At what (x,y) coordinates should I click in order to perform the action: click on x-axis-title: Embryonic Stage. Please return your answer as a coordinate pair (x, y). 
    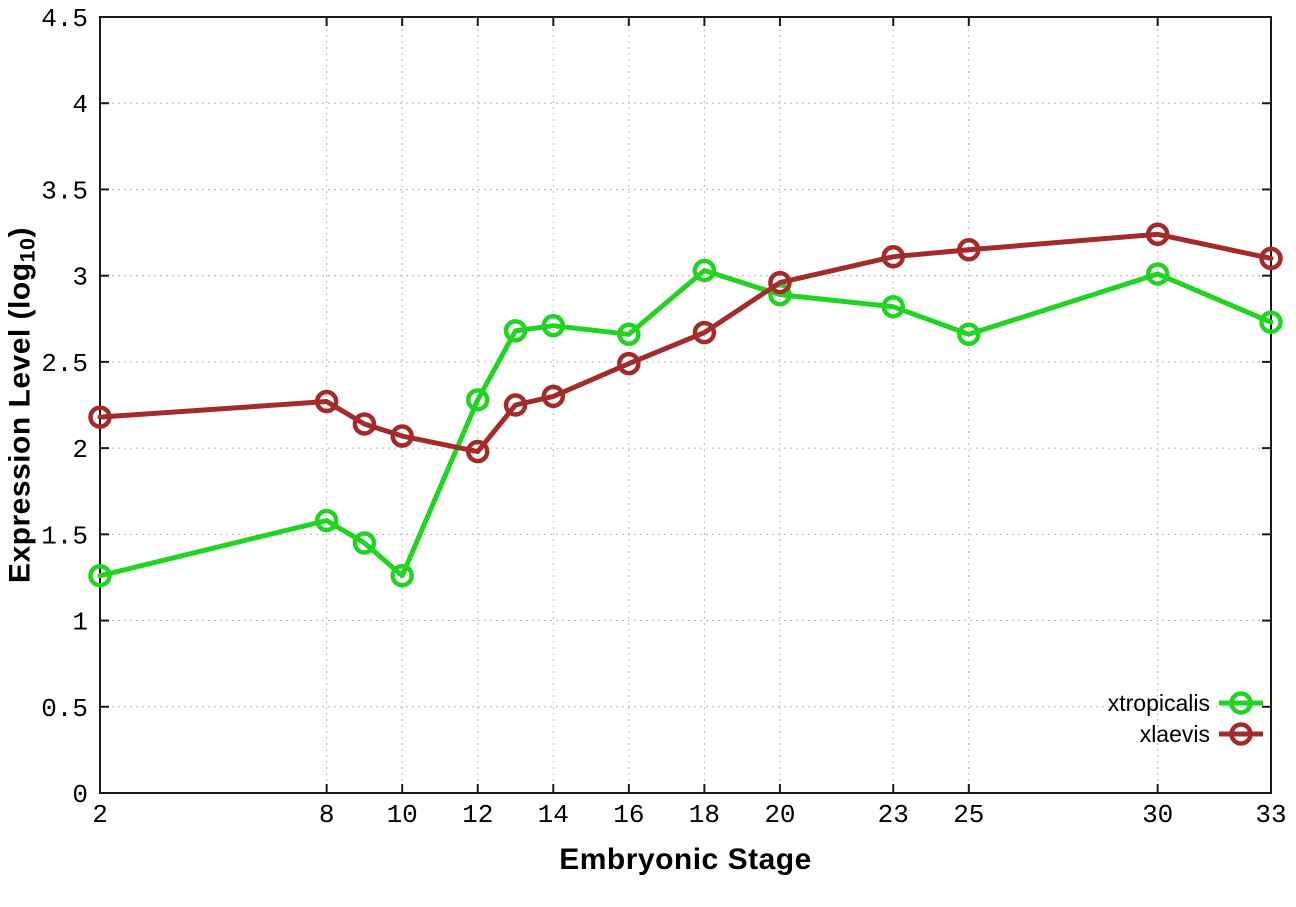
    Looking at the image, I should click on (685, 859).